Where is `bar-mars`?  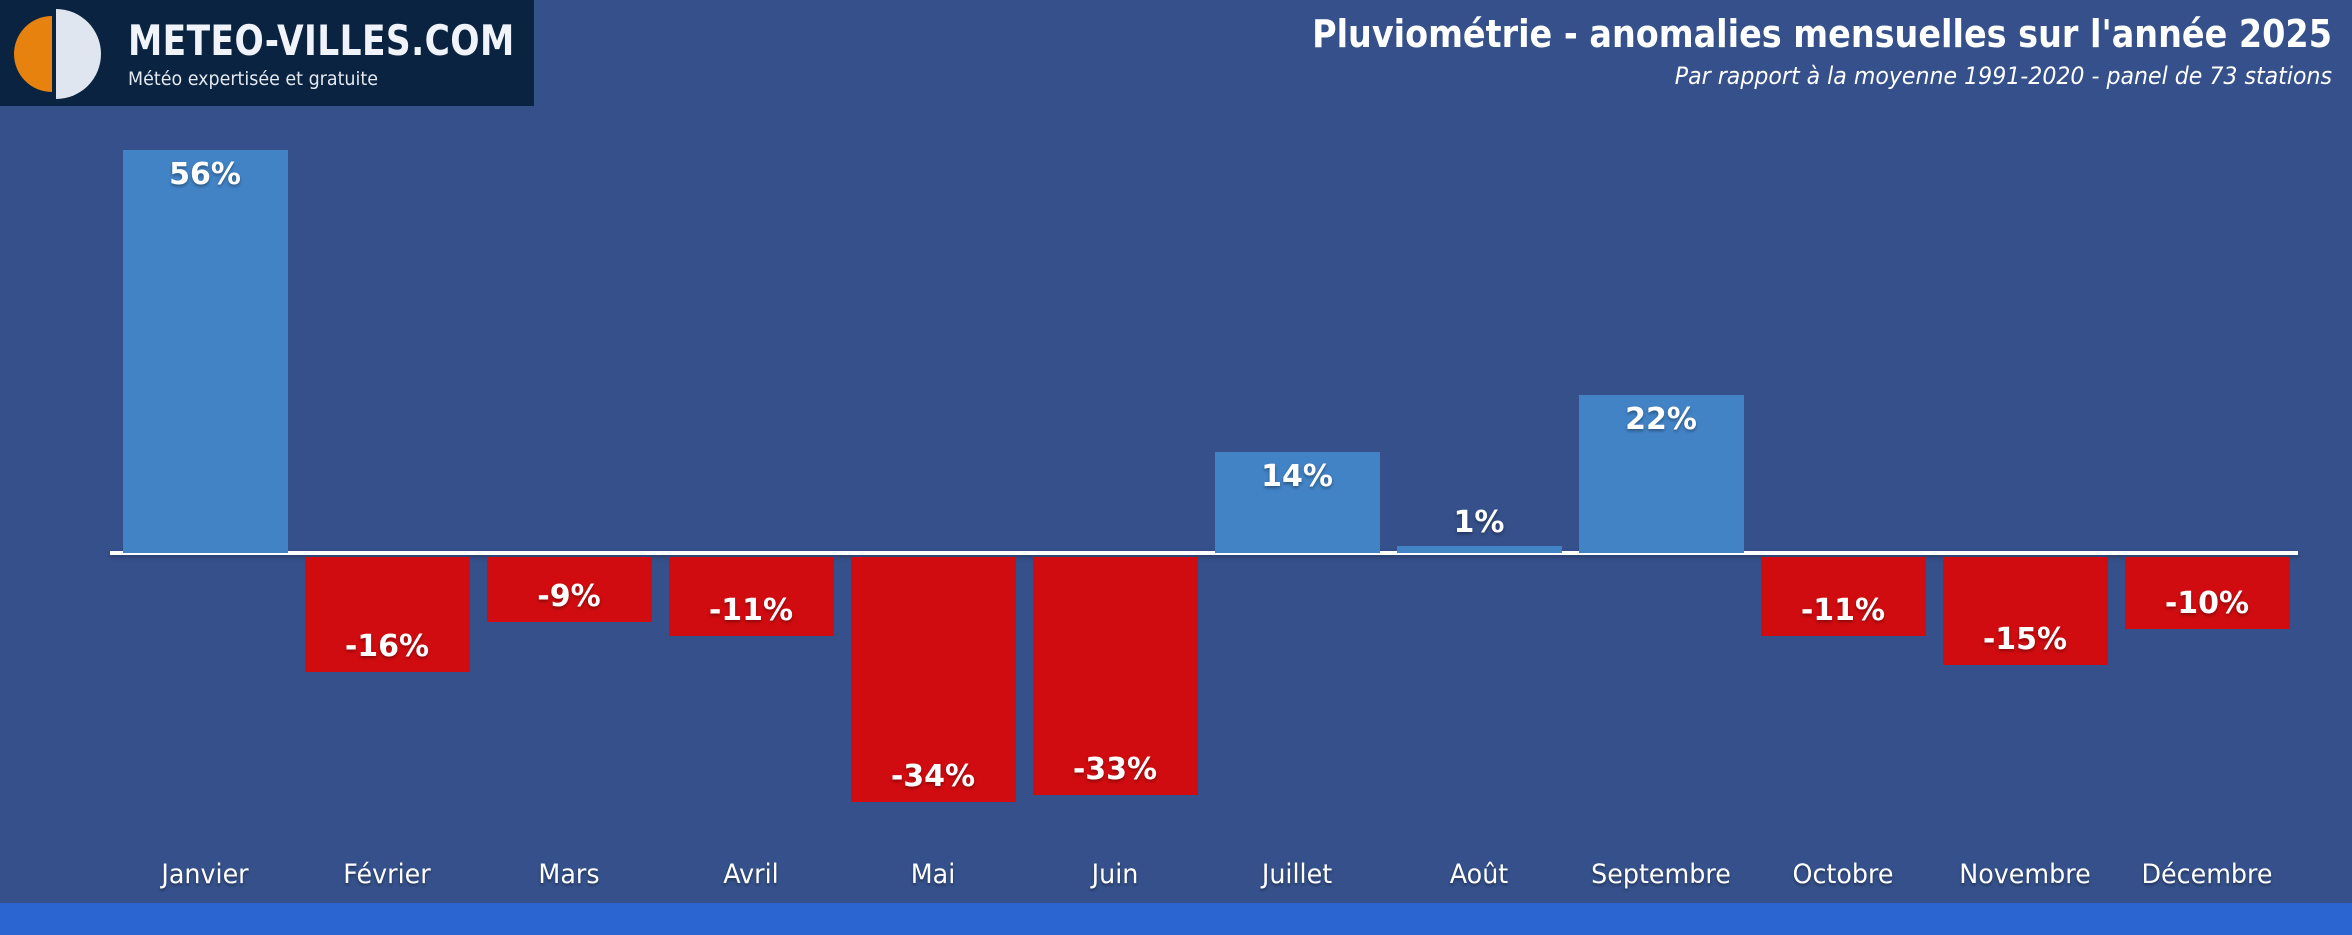
bar-mars is located at coordinates (569, 589).